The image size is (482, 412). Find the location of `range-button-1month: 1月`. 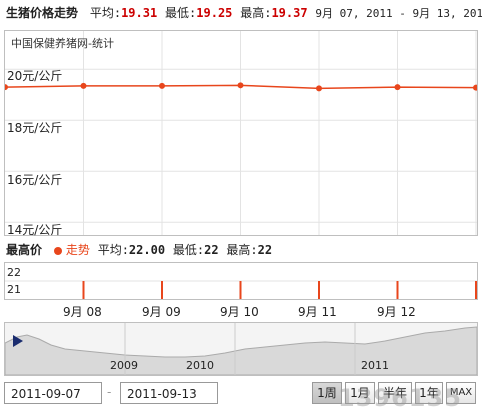

range-button-1month: 1月 is located at coordinates (360, 393).